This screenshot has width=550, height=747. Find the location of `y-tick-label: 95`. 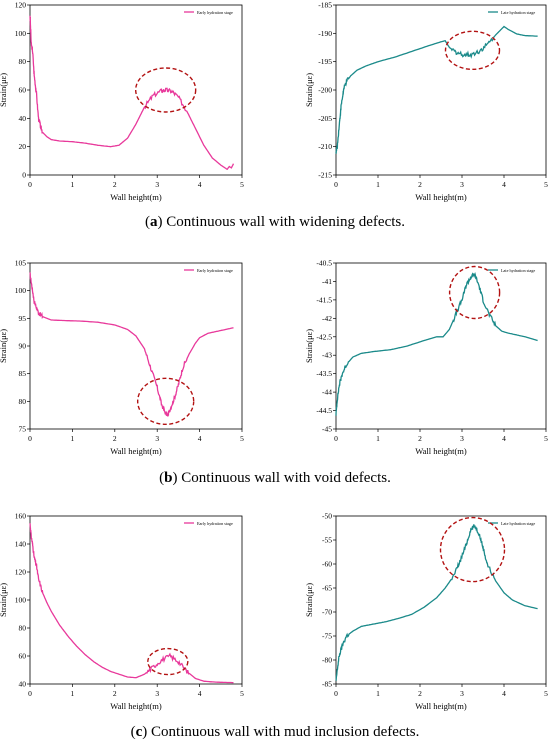

y-tick-label: 95 is located at coordinates (23, 318).